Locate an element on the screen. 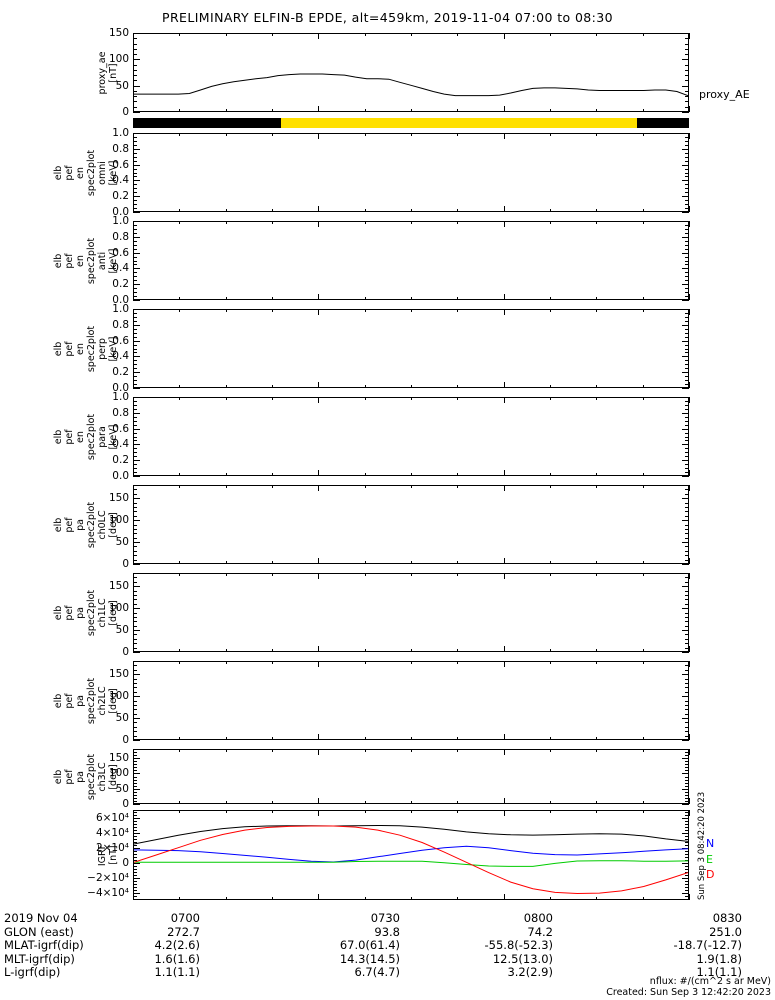 Image resolution: width=775 pixels, height=1000 pixels. ytick-label: 0.4 is located at coordinates (120, 180).